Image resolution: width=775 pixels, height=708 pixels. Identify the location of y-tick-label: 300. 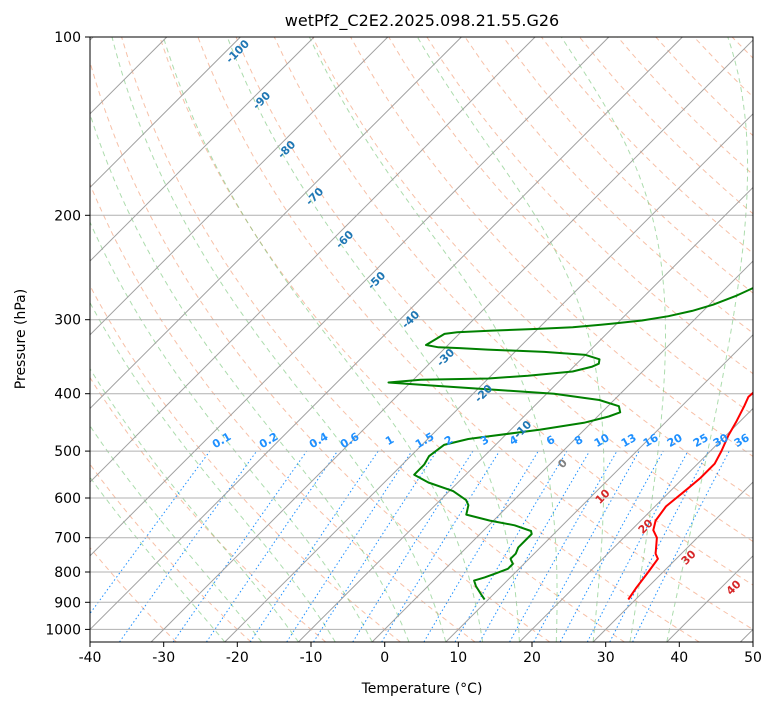
(67, 321).